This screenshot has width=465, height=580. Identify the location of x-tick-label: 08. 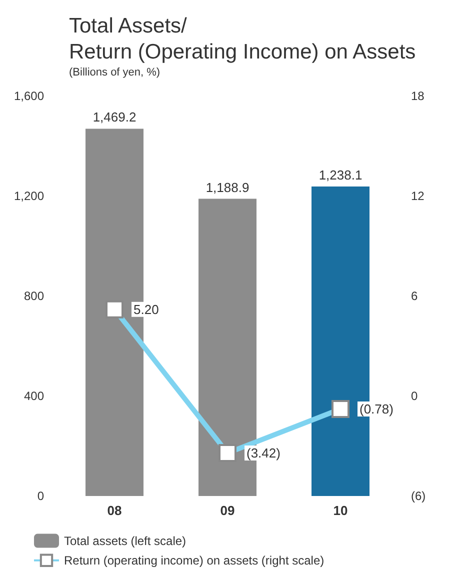
(114, 510).